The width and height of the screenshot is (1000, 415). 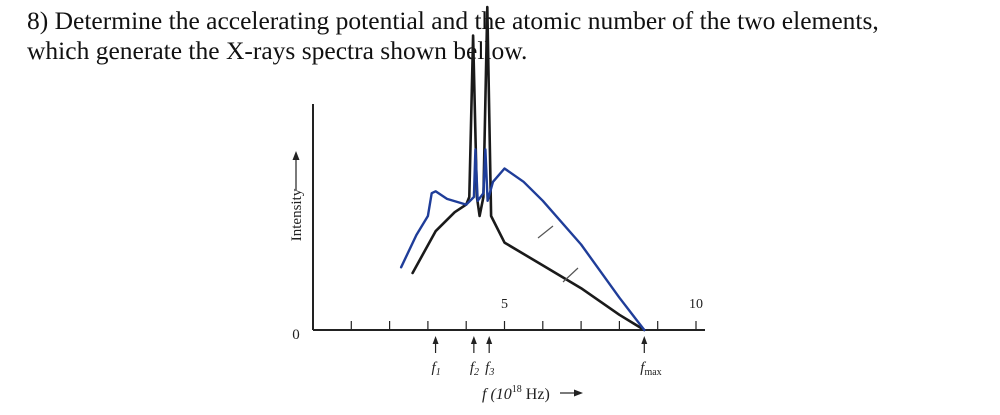 I want to click on frequency-markers: f1 f2 f3 fmax, so click(x=547, y=357).